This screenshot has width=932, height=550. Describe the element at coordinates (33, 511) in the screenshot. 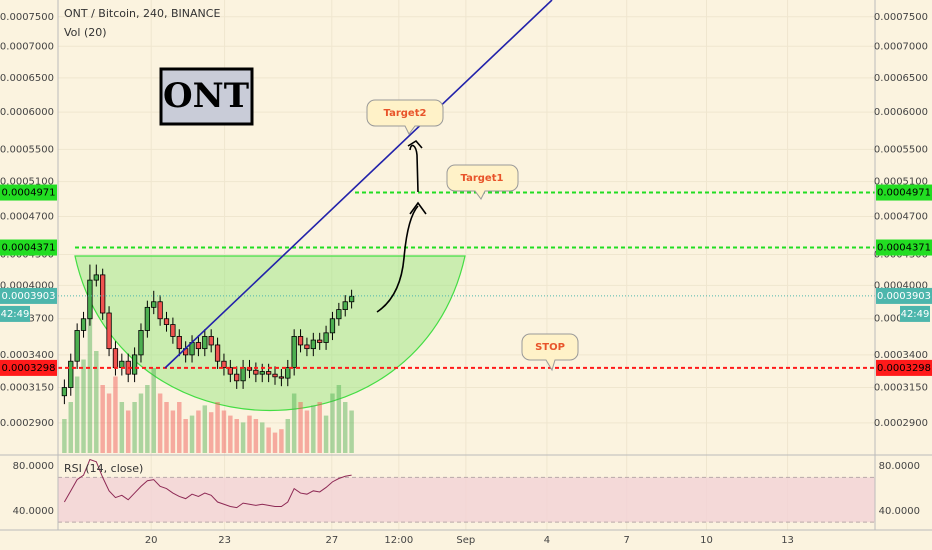

I see `rsi-tick-label: 40.0000` at that location.